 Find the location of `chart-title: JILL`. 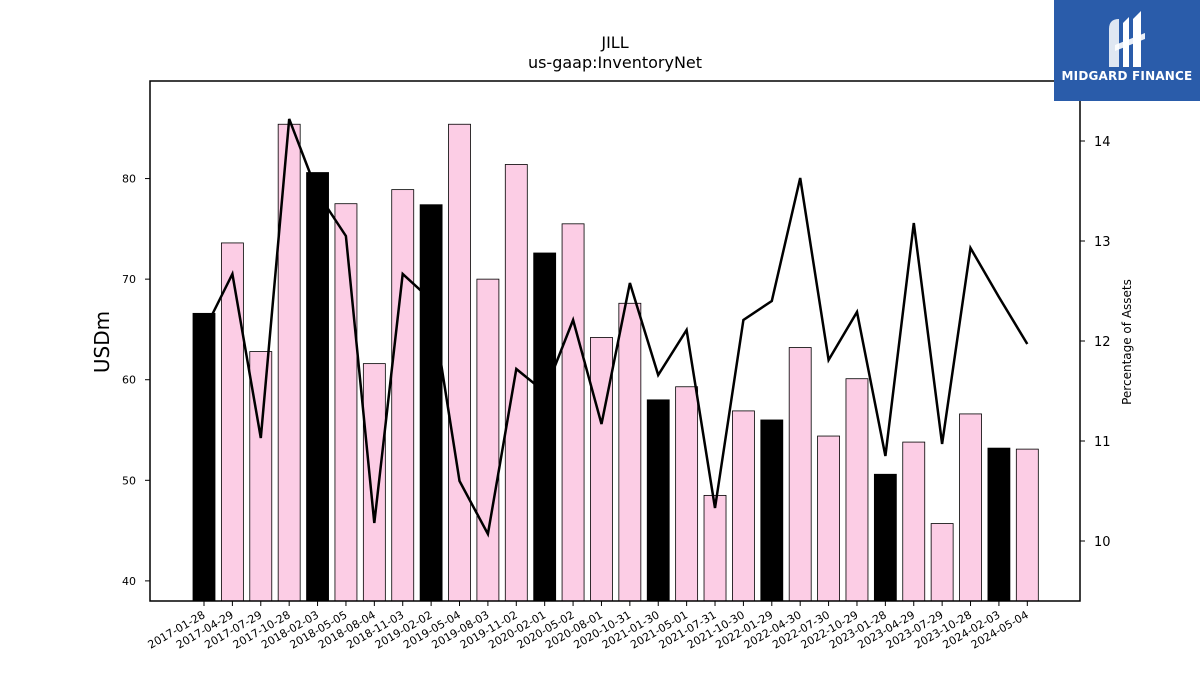

chart-title: JILL is located at coordinates (615, 42).